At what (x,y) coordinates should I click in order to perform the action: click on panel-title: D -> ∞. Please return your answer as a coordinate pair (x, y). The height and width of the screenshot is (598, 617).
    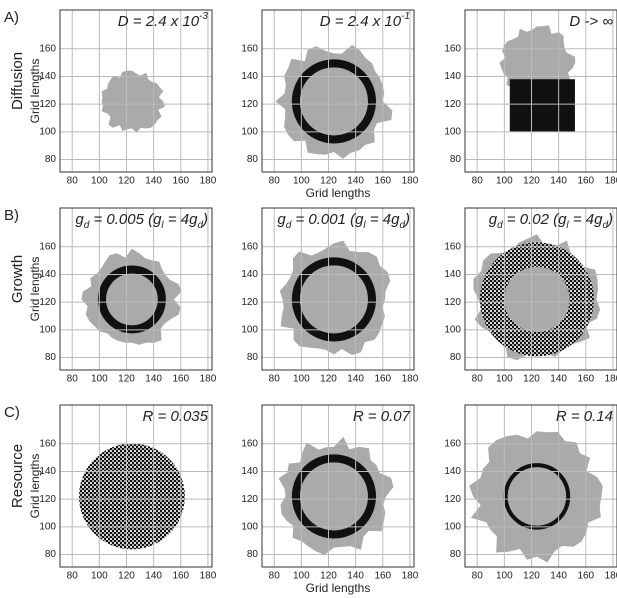
    Looking at the image, I should click on (591, 21).